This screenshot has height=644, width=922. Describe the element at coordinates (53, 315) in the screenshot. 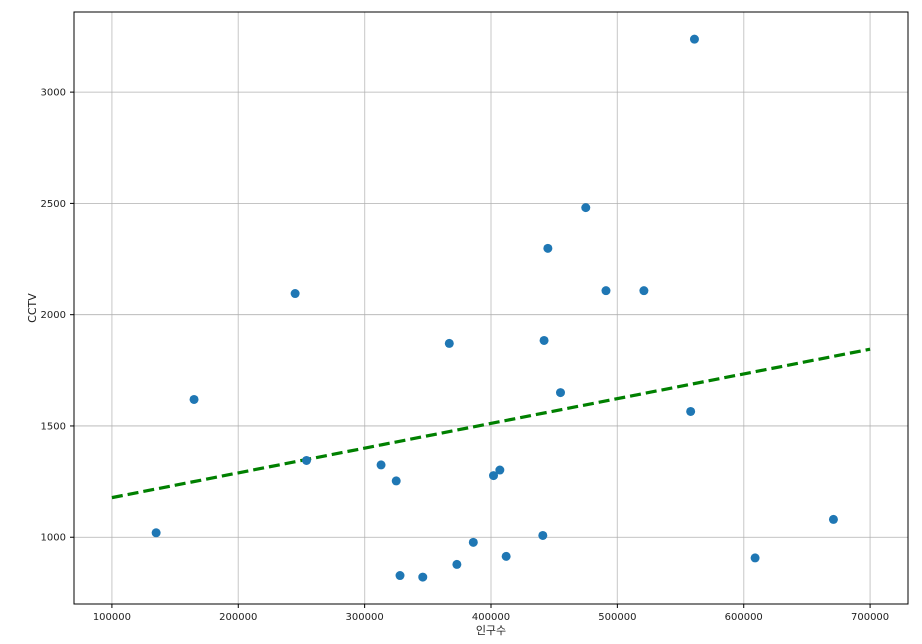

I see `y-tick-label: 2000` at that location.